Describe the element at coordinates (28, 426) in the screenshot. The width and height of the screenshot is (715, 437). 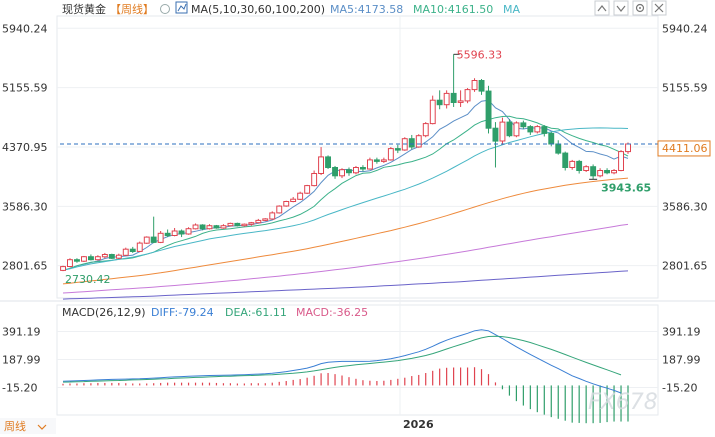
I see `footer-period-tab-bg` at that location.